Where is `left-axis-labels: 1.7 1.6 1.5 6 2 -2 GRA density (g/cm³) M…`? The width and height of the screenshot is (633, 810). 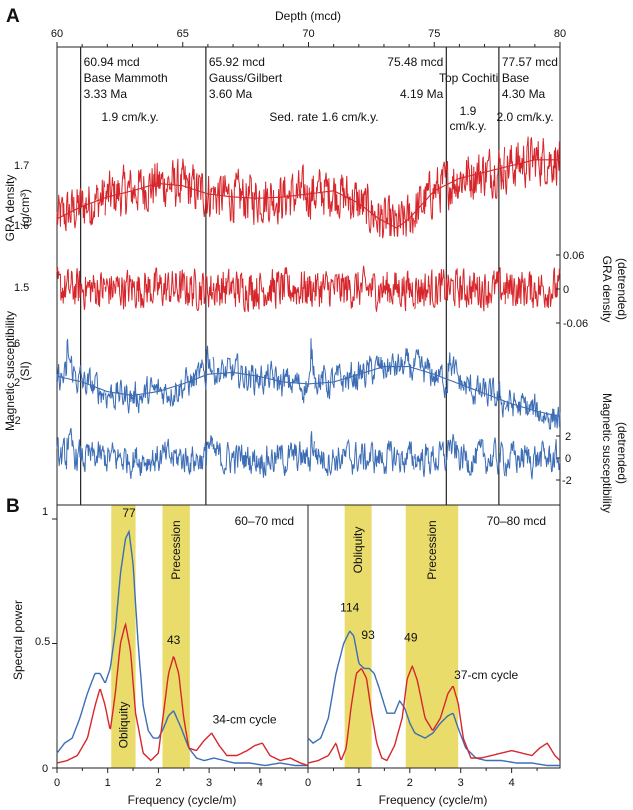 left-axis-labels: 1.7 1.6 1.5 6 2 -2 GRA density (g/cm³) M… is located at coordinates (17, 295).